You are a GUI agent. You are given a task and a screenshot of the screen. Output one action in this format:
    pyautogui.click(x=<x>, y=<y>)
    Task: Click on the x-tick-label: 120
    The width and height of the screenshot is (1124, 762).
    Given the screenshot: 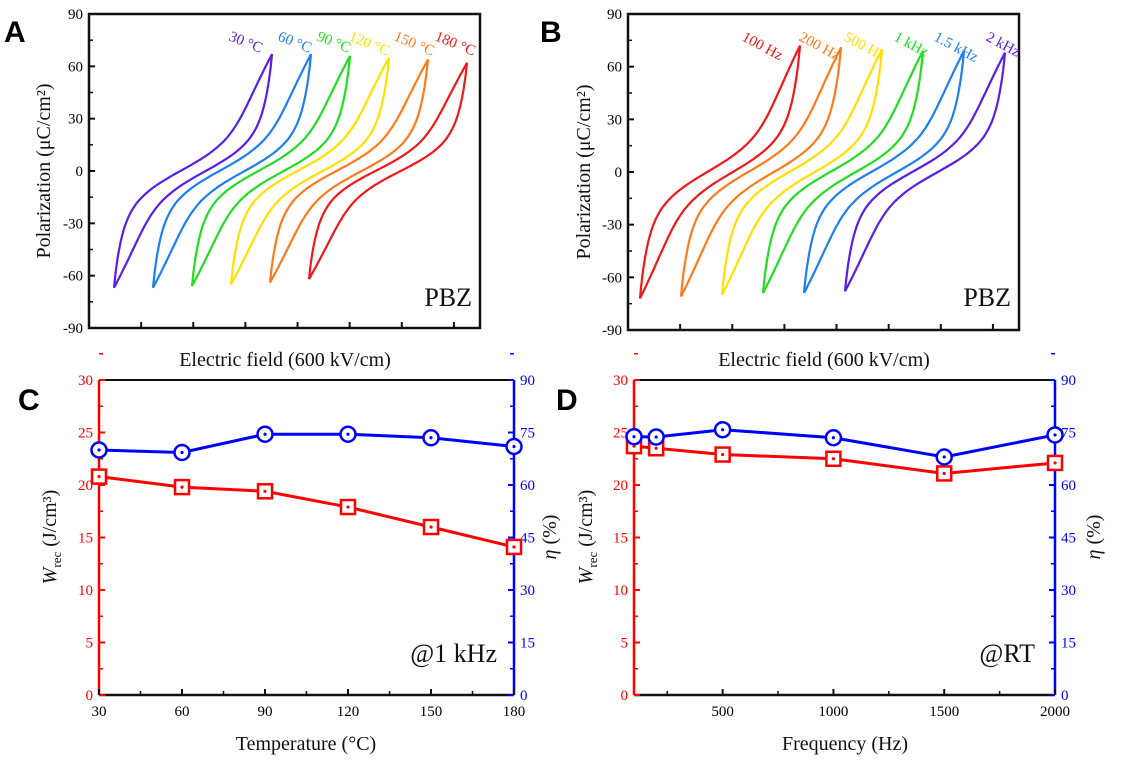 What is the action you would take?
    pyautogui.click(x=348, y=712)
    